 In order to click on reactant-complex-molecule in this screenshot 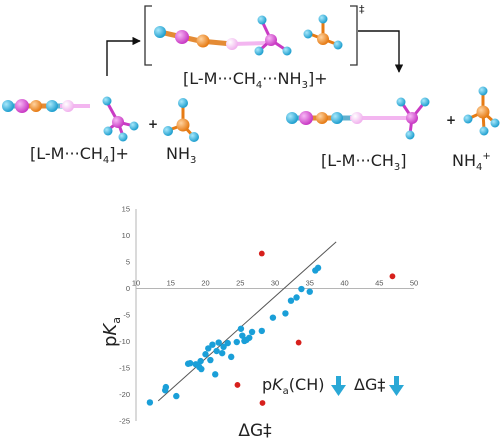, I will do `click(70, 119)`.